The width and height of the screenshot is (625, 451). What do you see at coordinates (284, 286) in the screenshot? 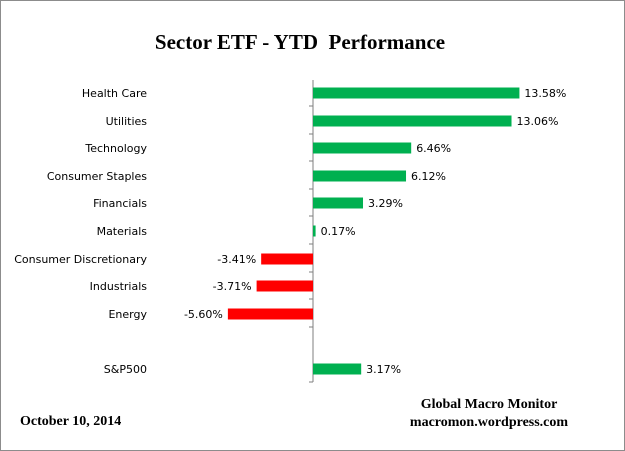
I see `bar-industrials` at bounding box center [284, 286].